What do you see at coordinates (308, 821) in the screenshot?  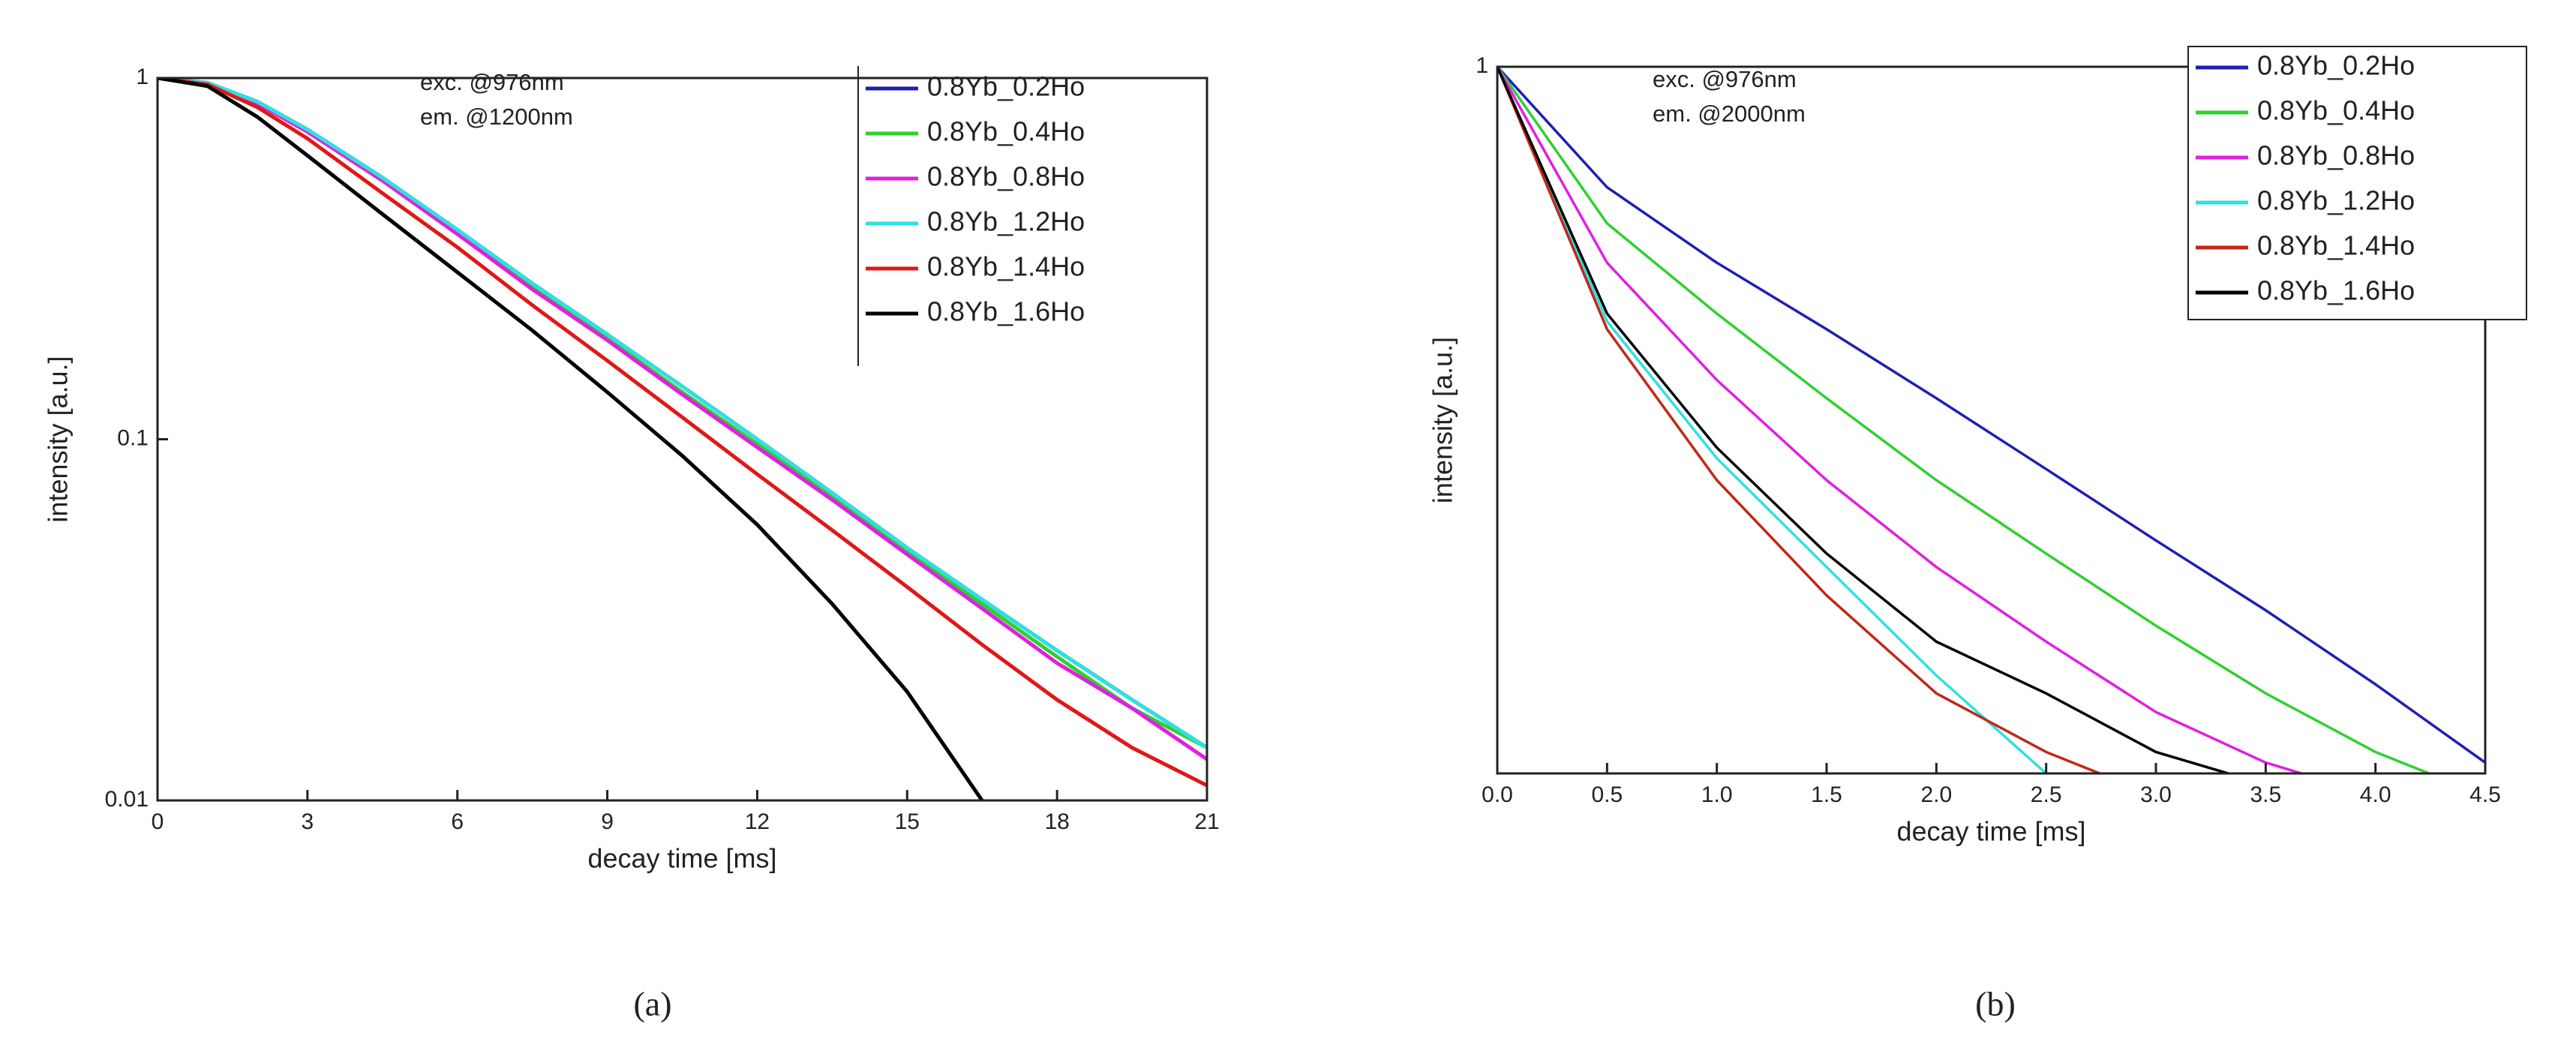 I see `x-tick-label: 3` at bounding box center [308, 821].